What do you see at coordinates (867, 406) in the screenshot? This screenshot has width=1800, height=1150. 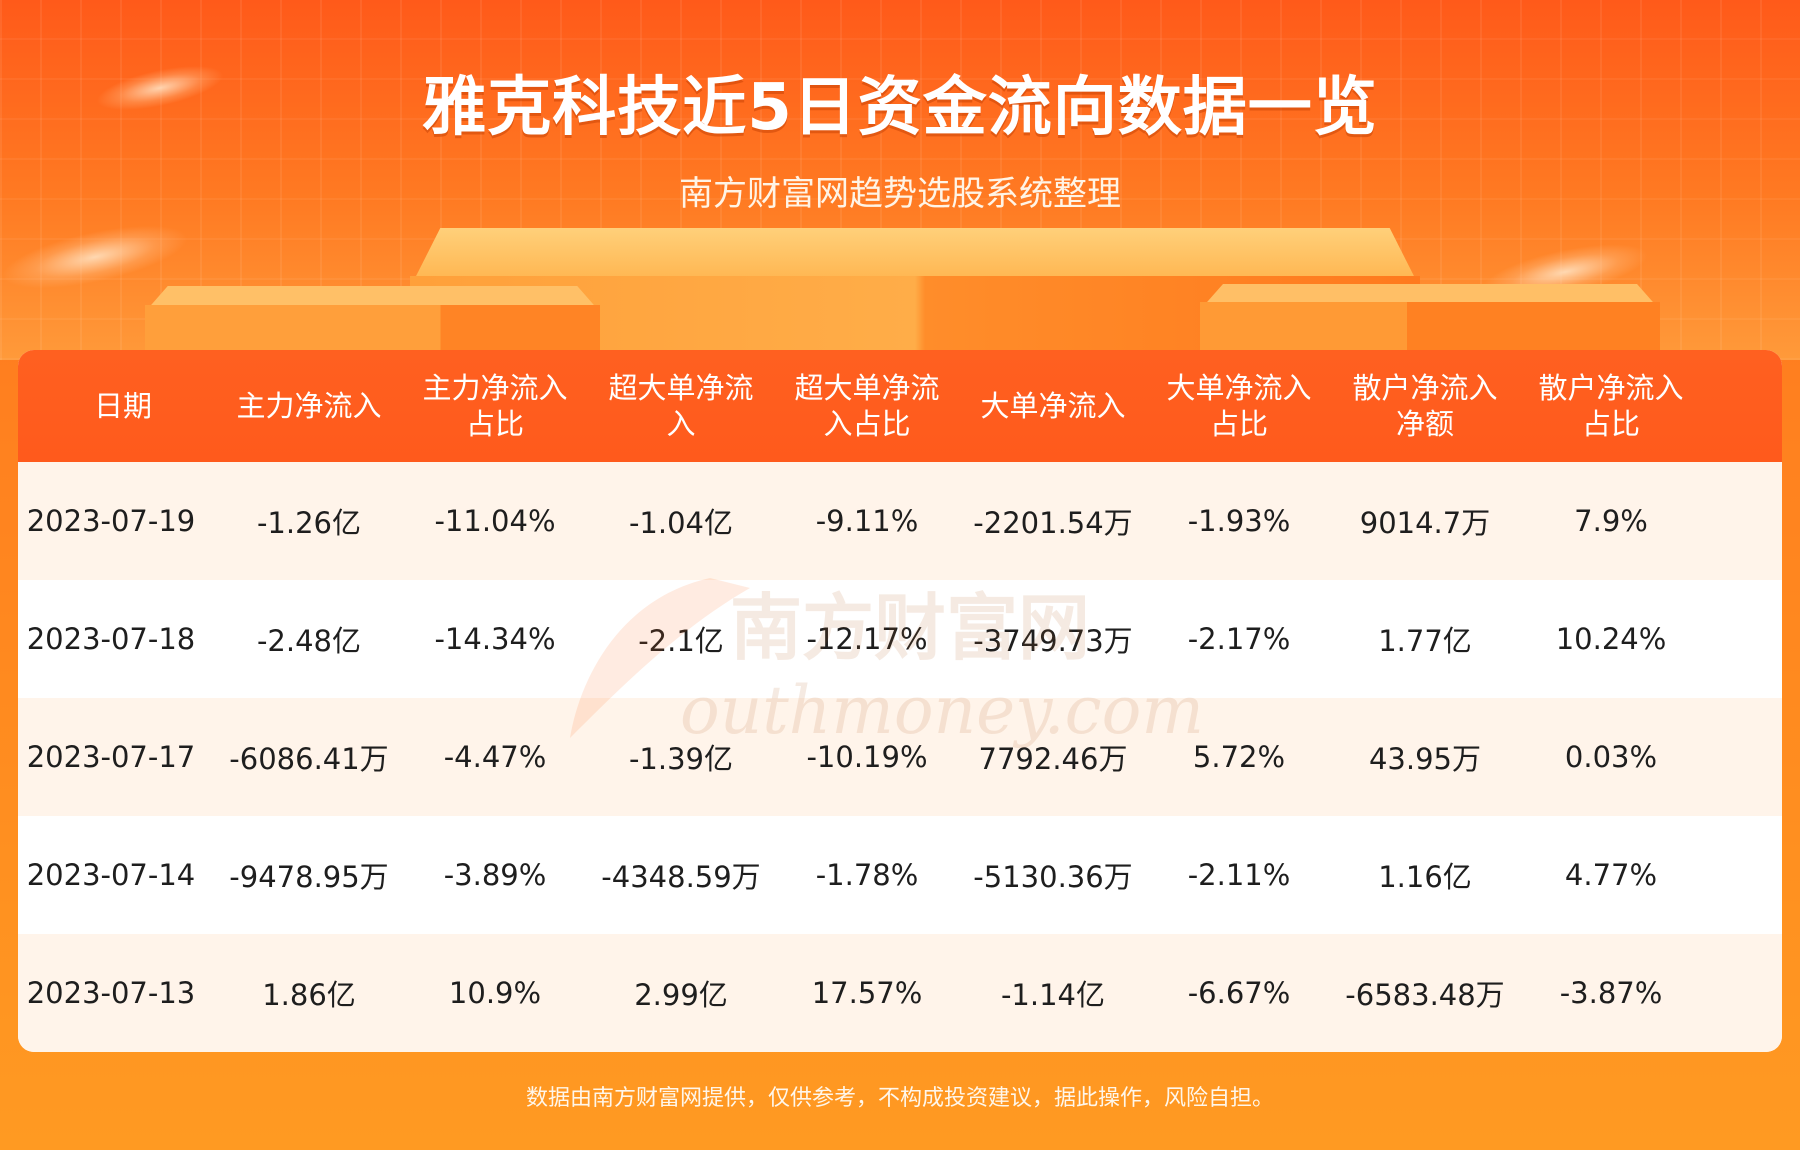 I see `column-header-super-large-ratio: 超大单净流 入占比` at bounding box center [867, 406].